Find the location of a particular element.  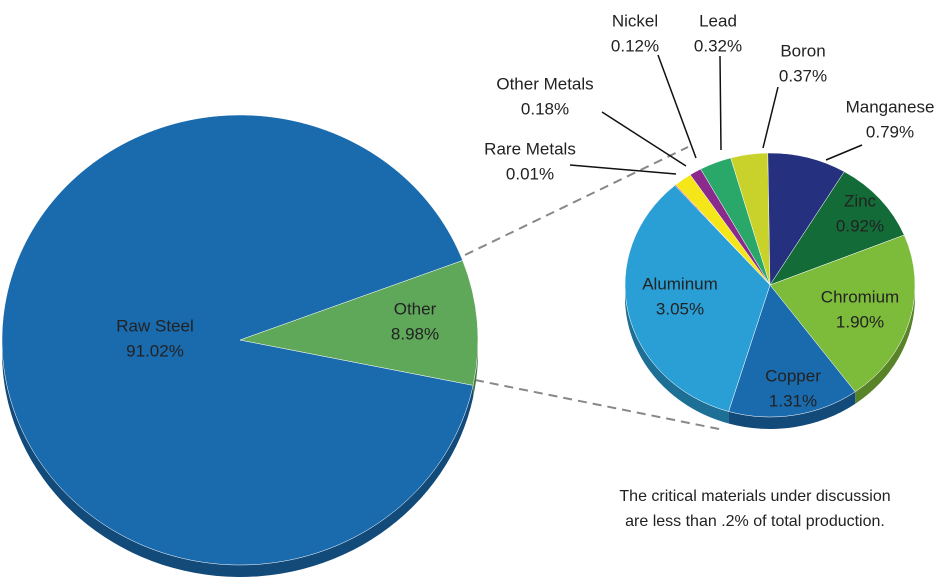

slice-value-label: 0.18% is located at coordinates (545, 108).